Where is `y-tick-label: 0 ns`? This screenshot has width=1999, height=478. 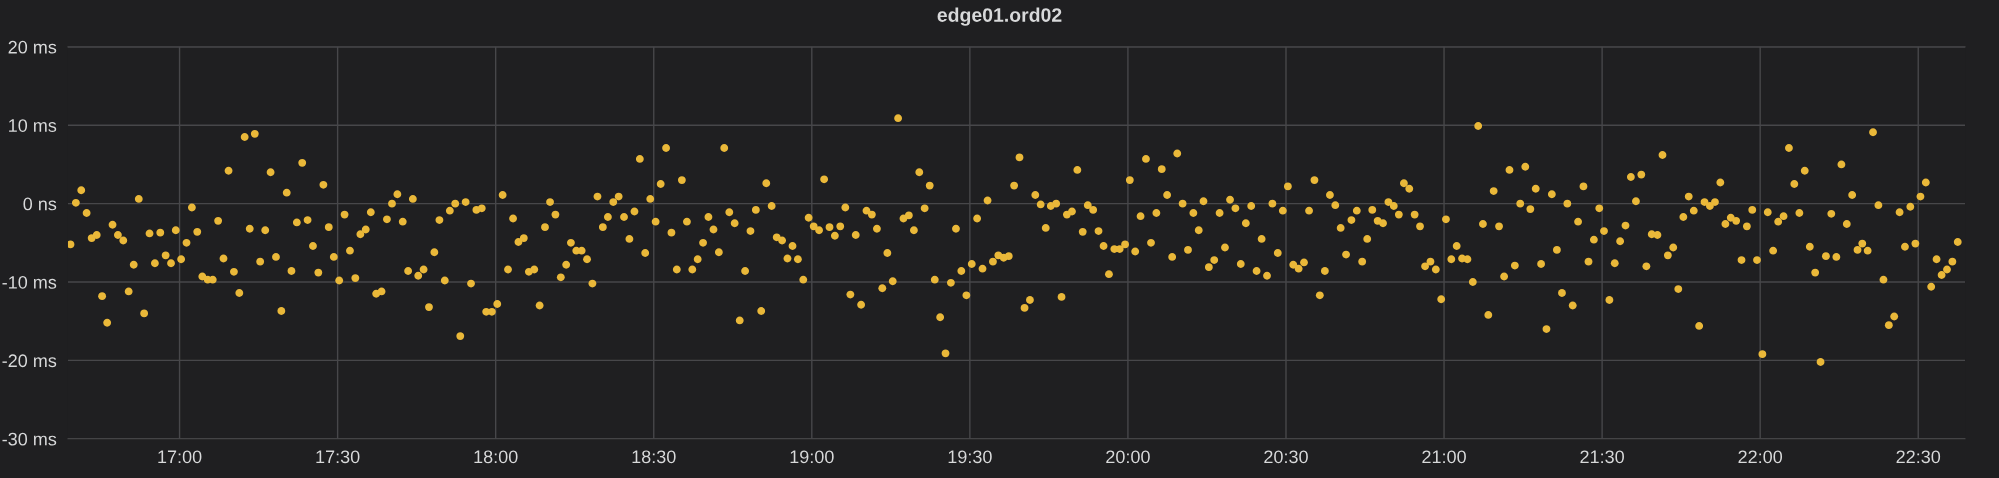
y-tick-label: 0 ns is located at coordinates (40, 204).